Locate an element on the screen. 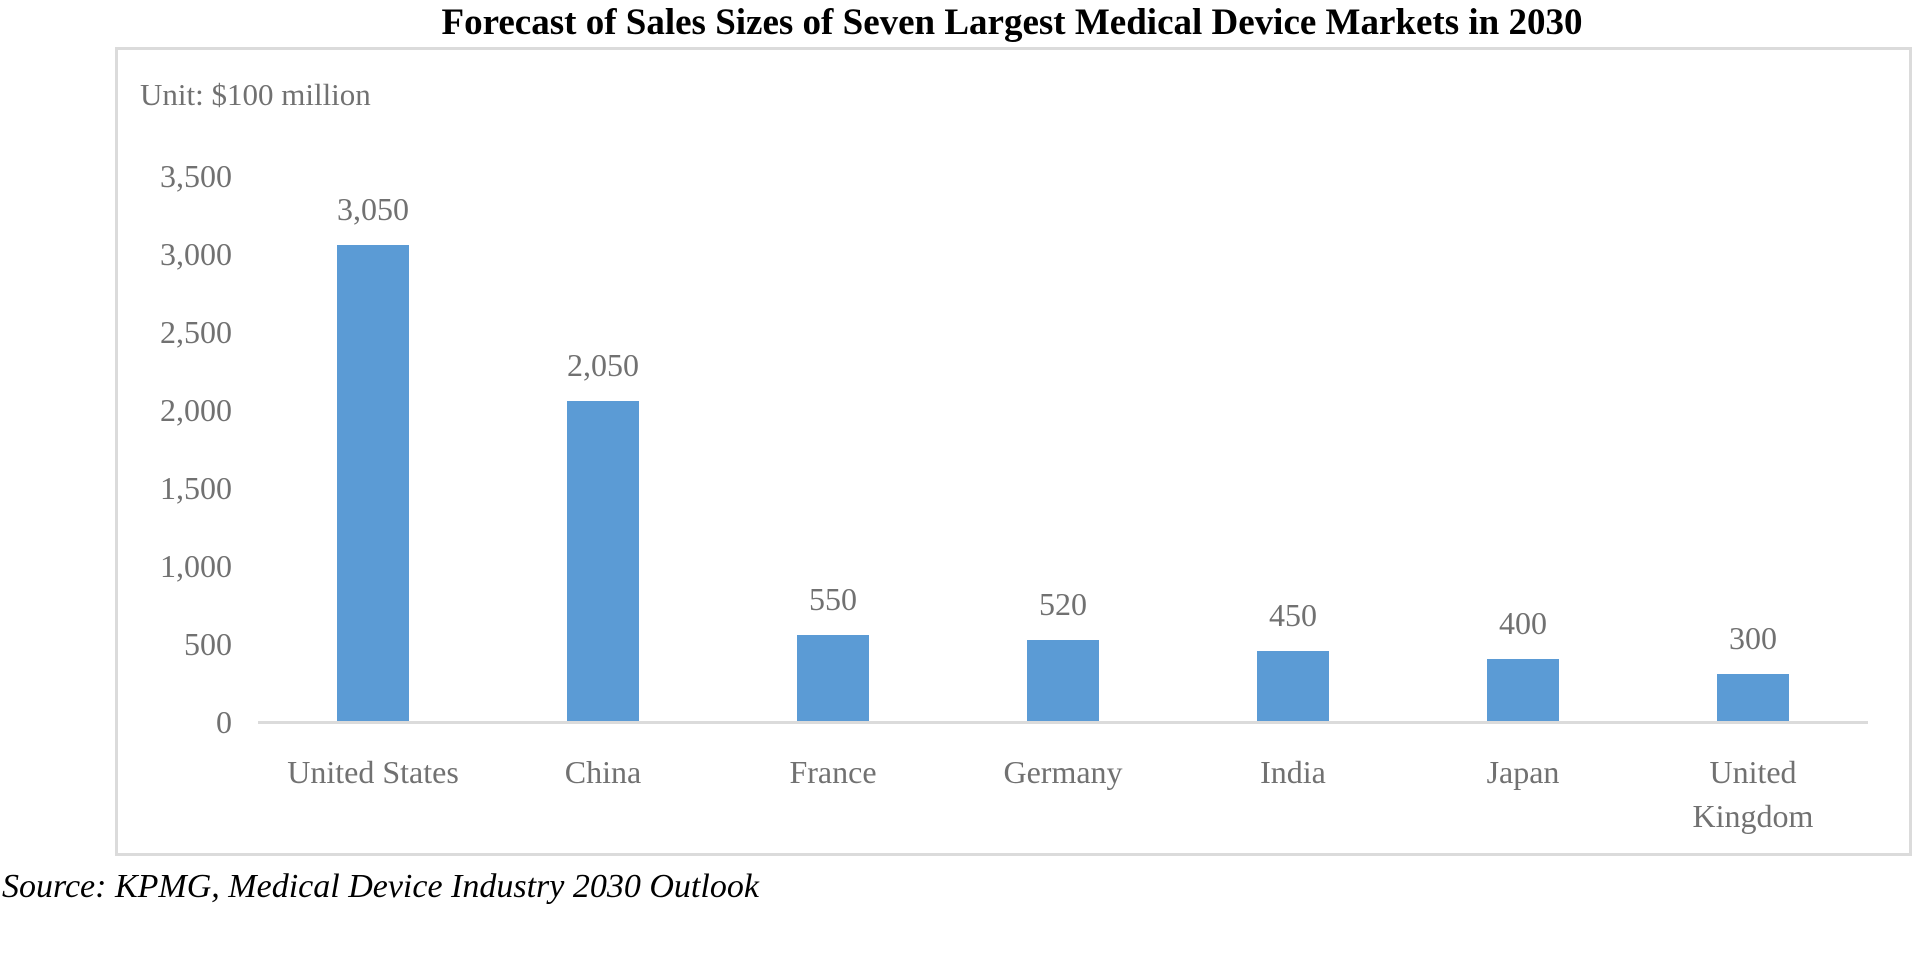 Image resolution: width=1924 pixels, height=966 pixels. category-label: India is located at coordinates (1293, 772).